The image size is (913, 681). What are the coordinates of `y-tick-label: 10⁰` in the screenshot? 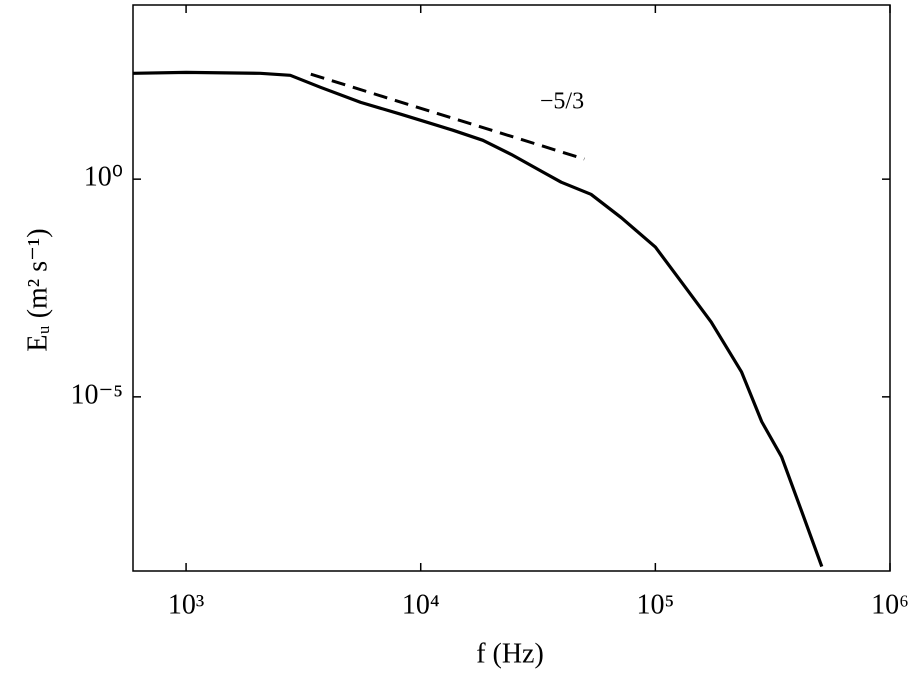 It's located at (103, 177).